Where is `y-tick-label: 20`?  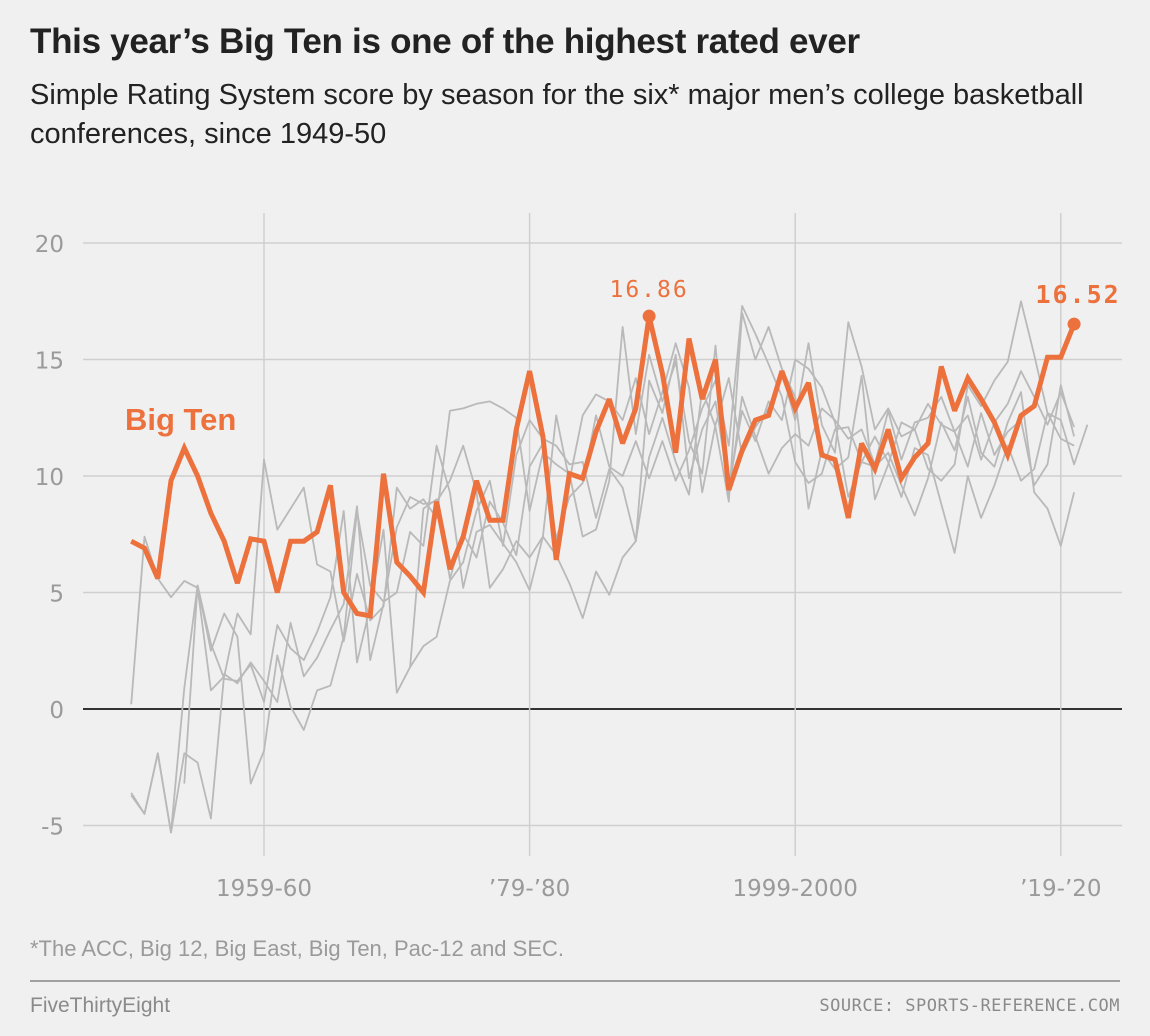 y-tick-label: 20 is located at coordinates (49, 245).